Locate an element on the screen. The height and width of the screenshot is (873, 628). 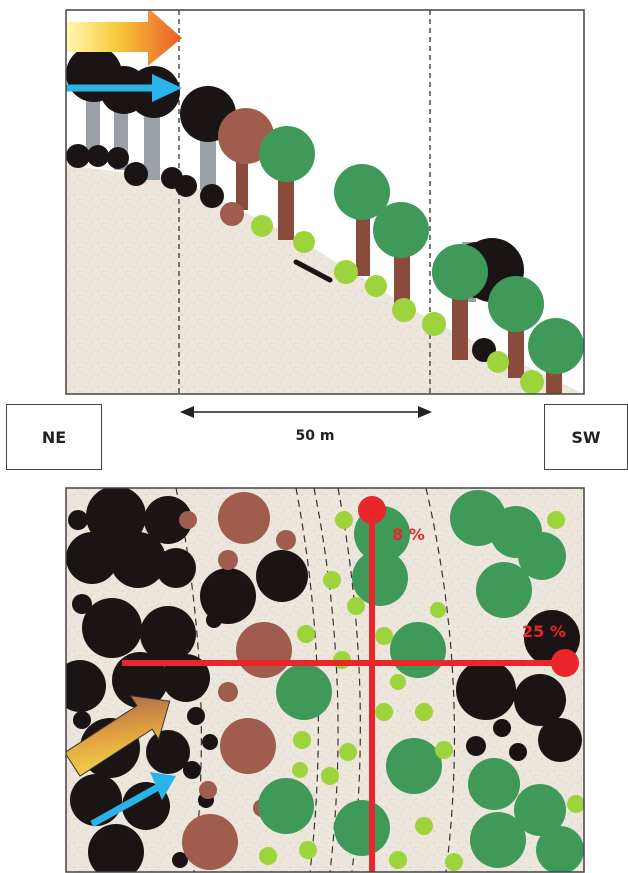
direction-label-ne: NE is located at coordinates (54, 437).